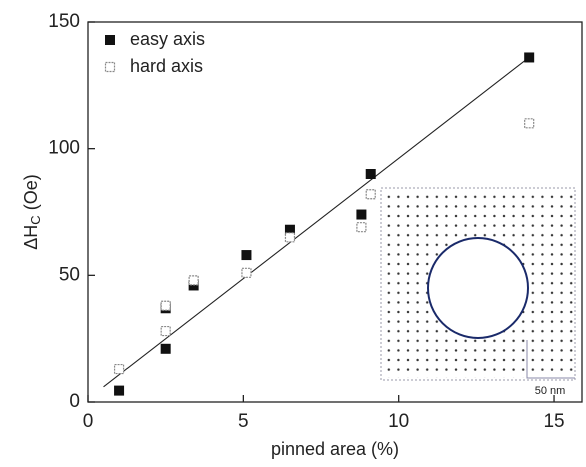 The image size is (586, 467). I want to click on inset-hole, so click(478, 288).